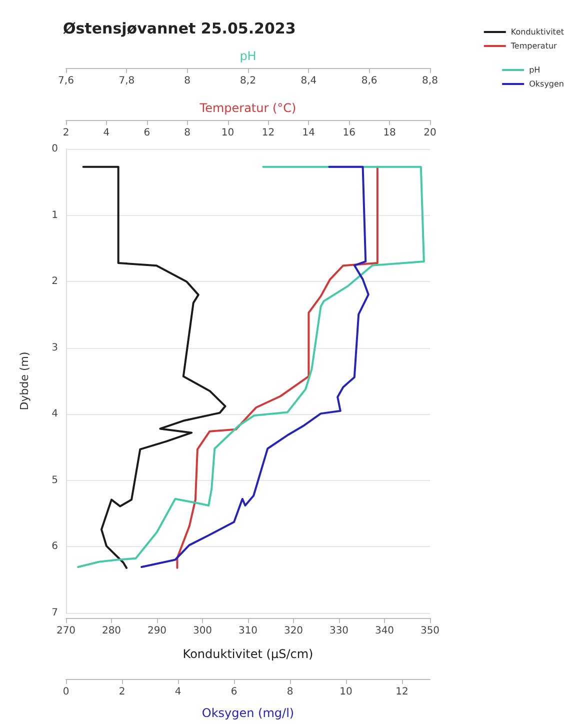  Describe the element at coordinates (55, 480) in the screenshot. I see `y-tick-label: 5` at that location.